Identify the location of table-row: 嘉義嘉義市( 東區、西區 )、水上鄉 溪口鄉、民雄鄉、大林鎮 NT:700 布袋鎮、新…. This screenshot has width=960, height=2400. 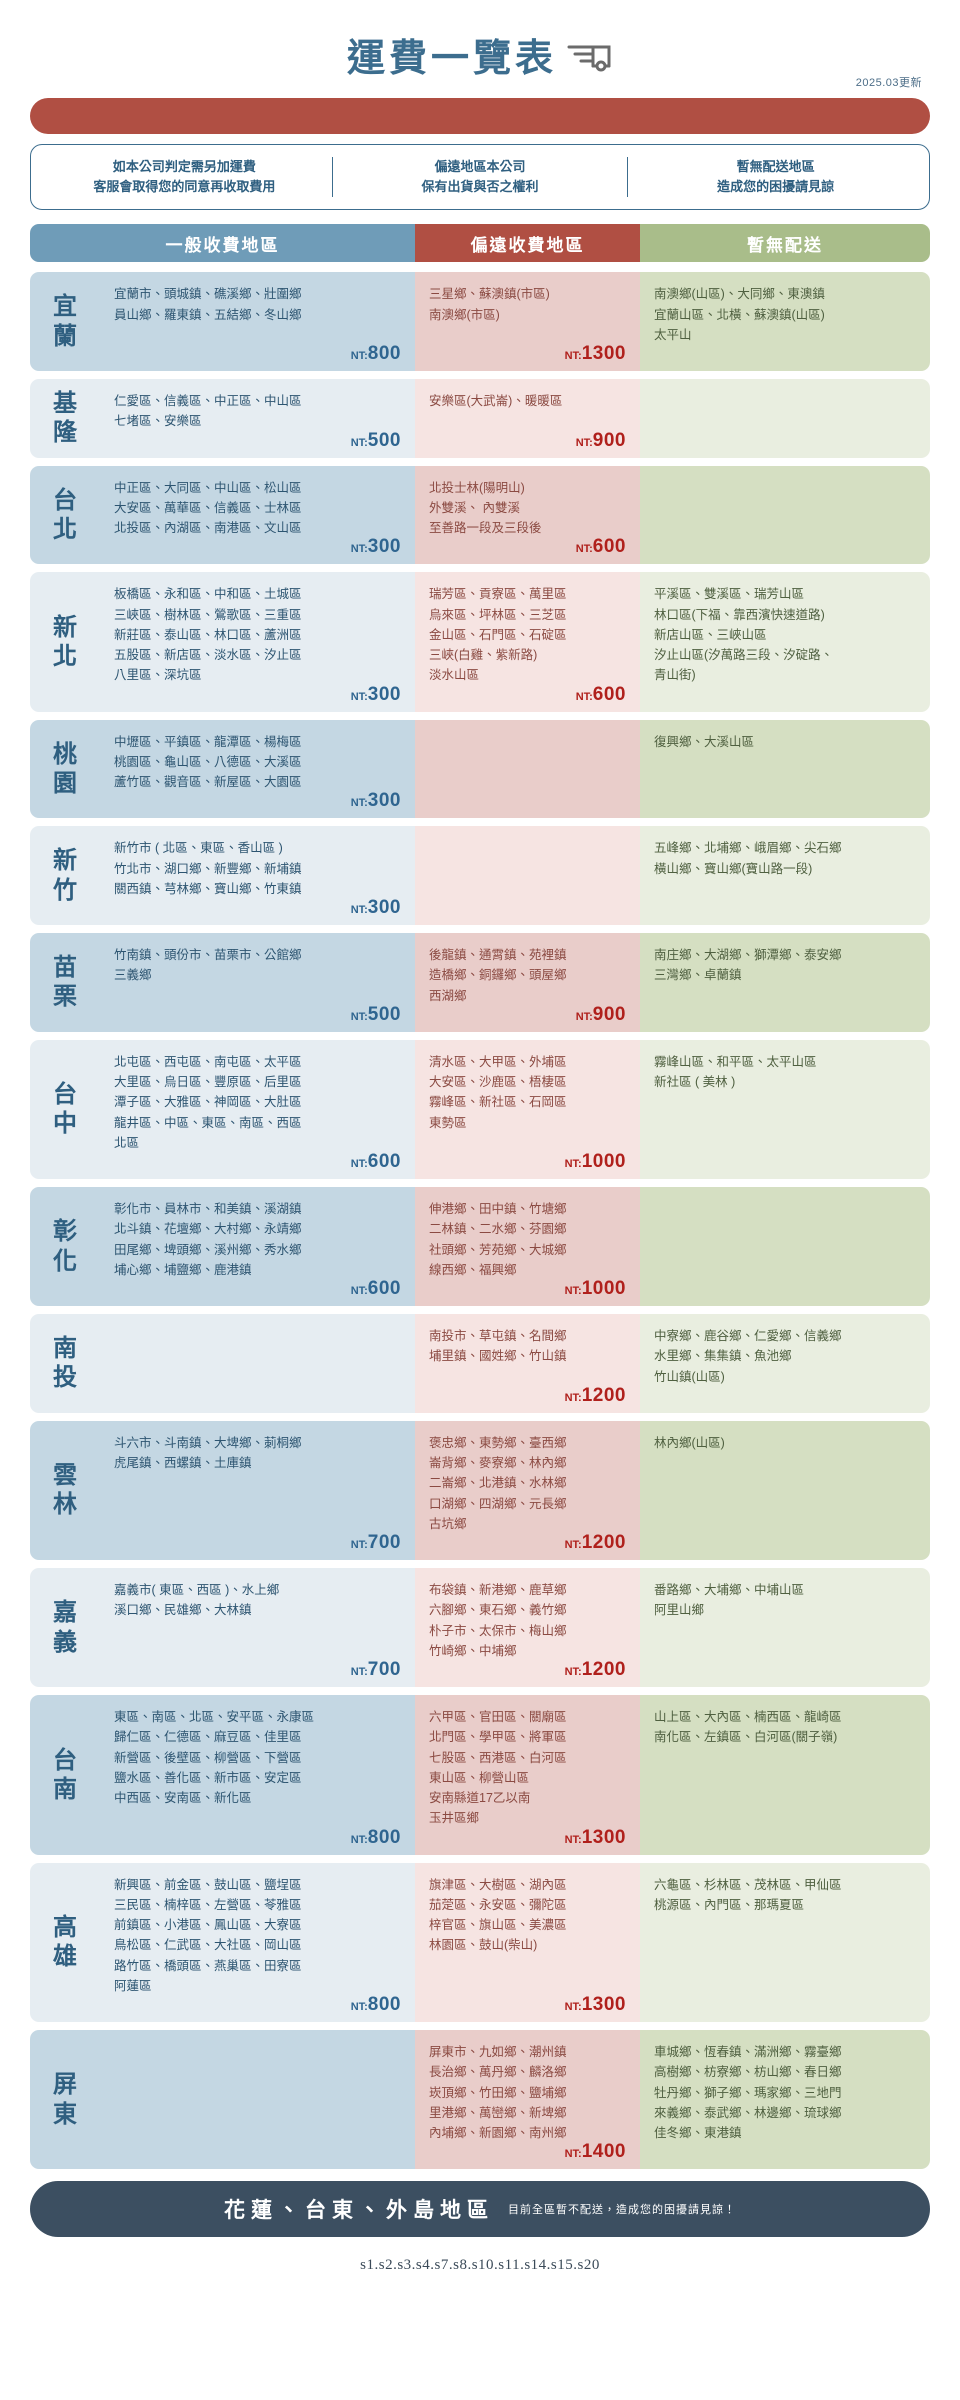
(480, 1628).